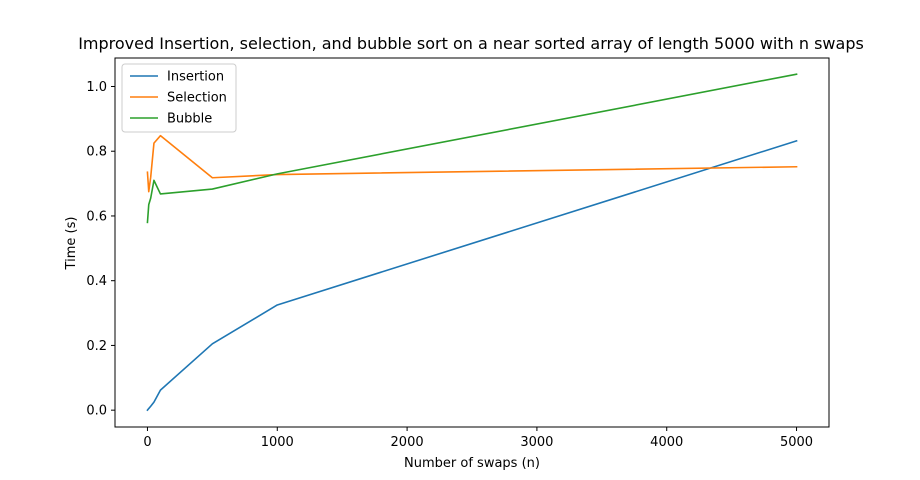  I want to click on y-axis-ticks: 0.0 0.2 0.4 0.6 0.8 1.0, so click(100, 249).